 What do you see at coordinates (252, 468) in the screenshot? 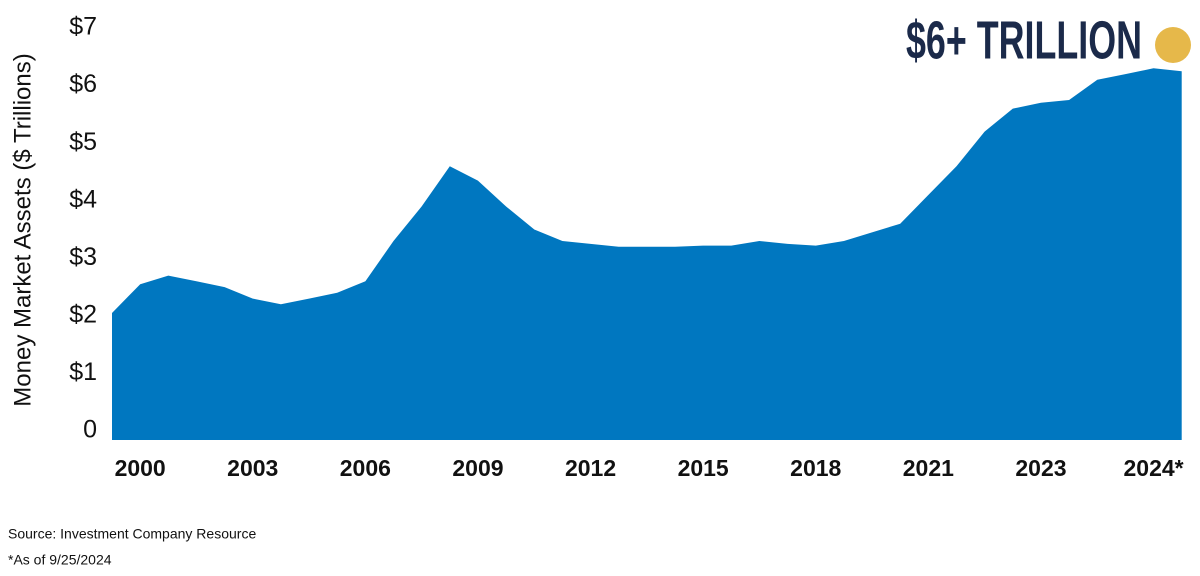
I see `x-tick-label: 2003` at bounding box center [252, 468].